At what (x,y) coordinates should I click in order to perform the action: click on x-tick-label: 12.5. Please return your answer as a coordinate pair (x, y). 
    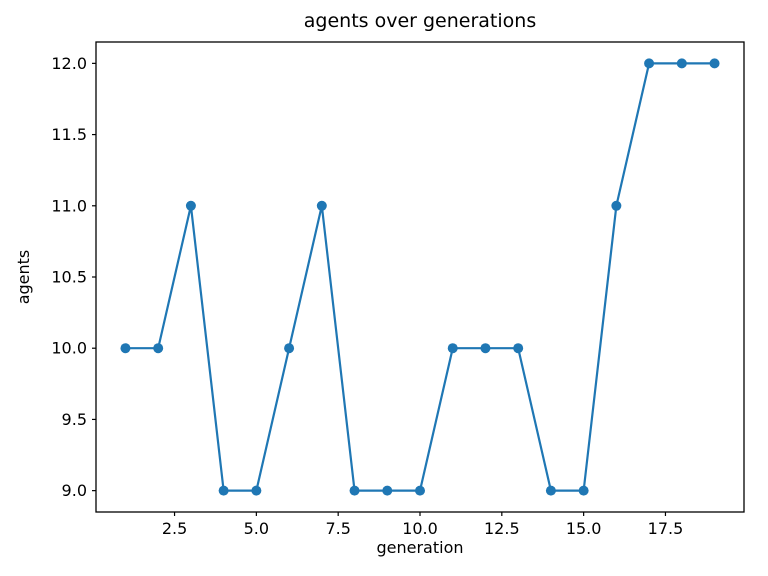
    Looking at the image, I should click on (502, 528).